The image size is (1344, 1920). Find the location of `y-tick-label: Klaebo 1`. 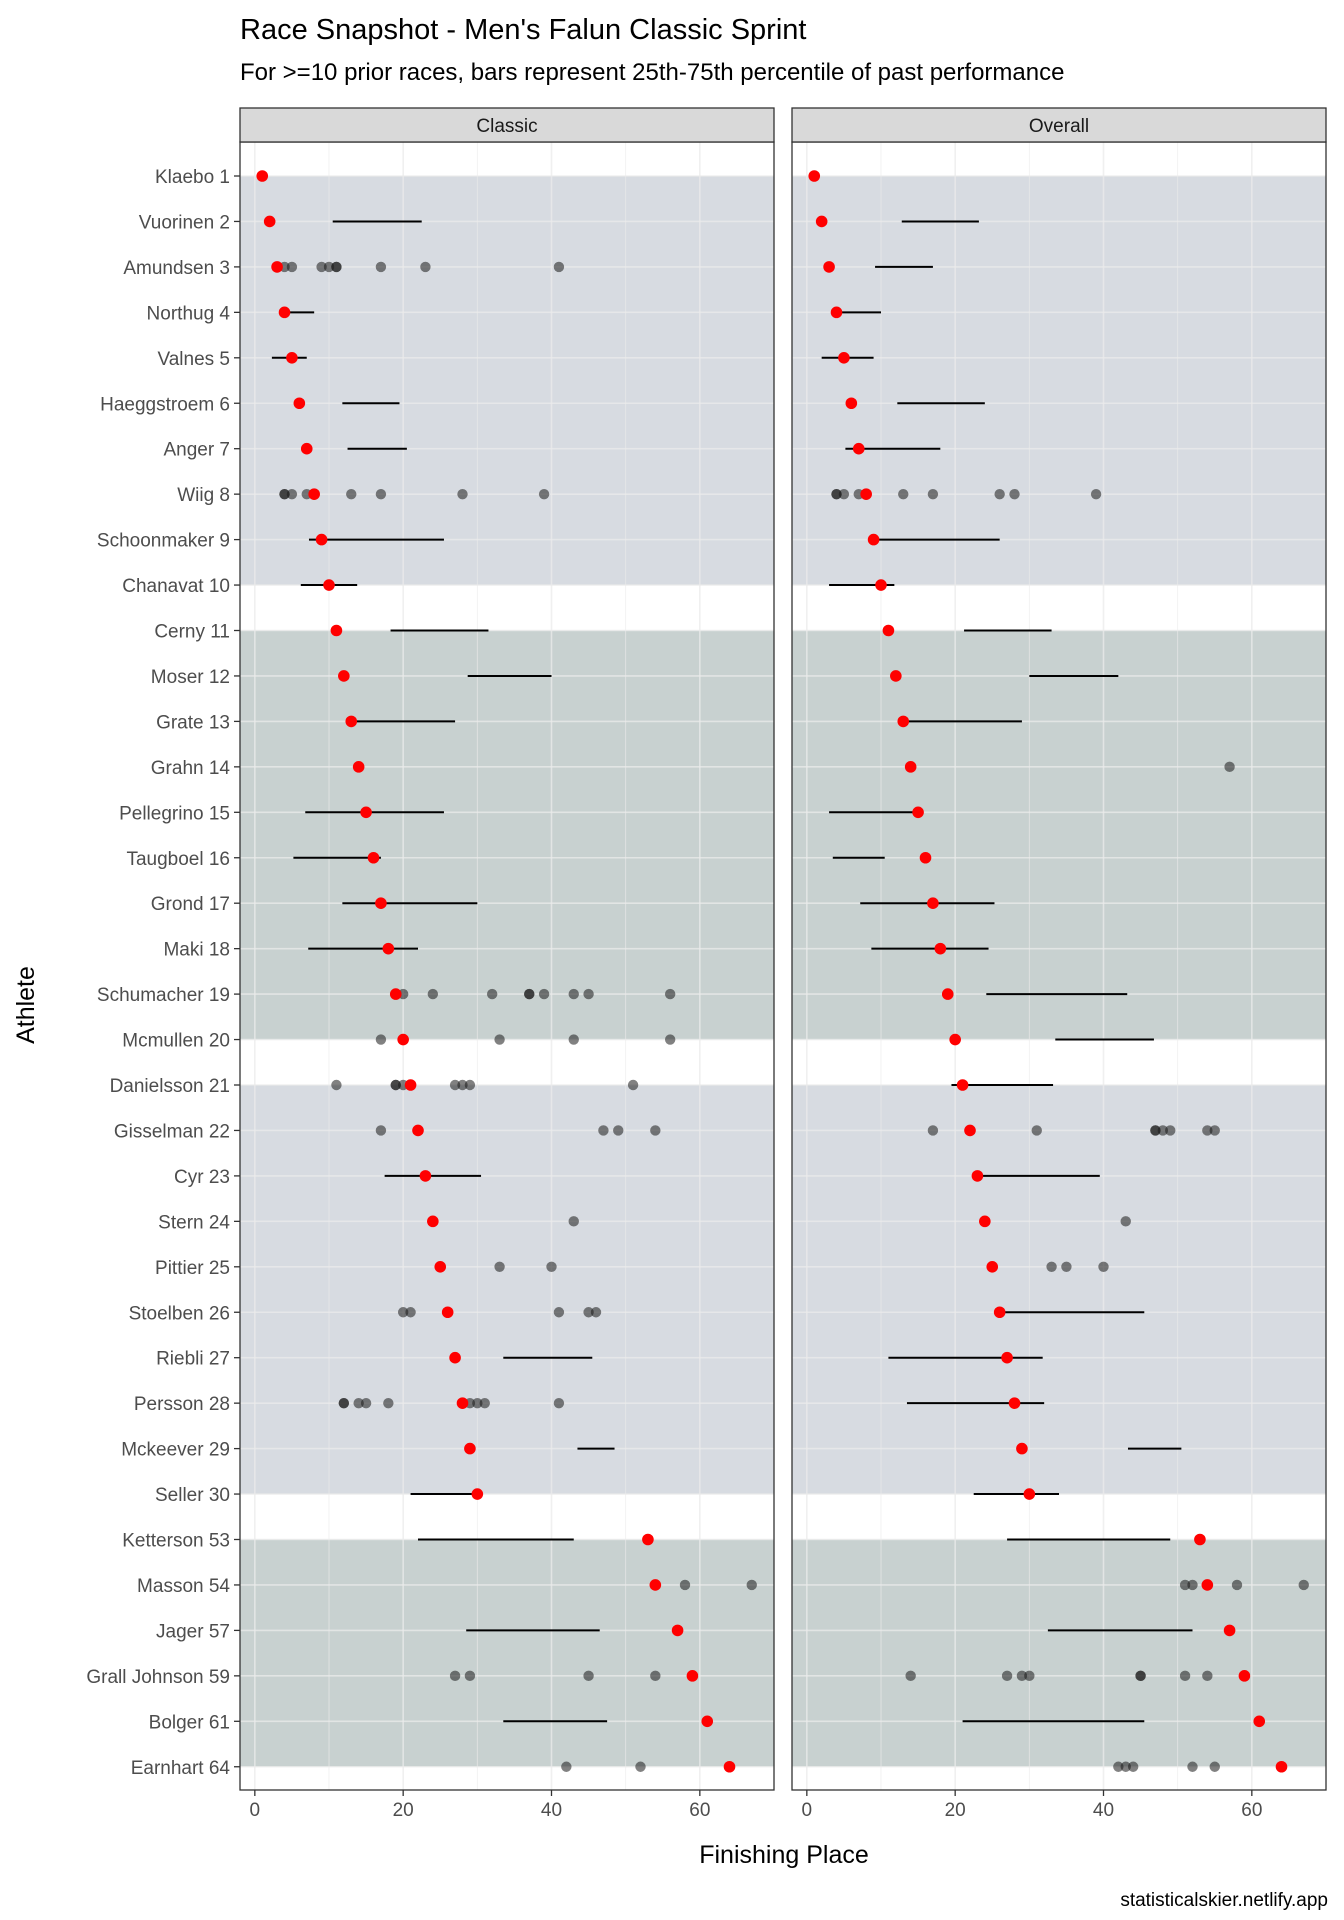

y-tick-label: Klaebo 1 is located at coordinates (192, 177).